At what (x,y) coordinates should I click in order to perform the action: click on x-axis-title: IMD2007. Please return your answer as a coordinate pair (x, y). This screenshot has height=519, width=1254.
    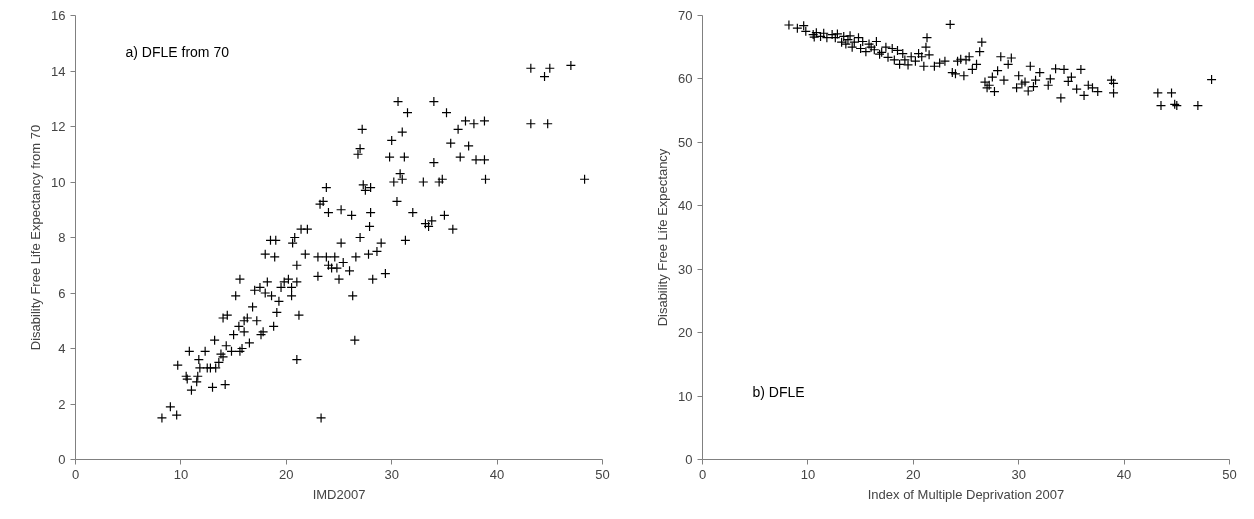
    Looking at the image, I should click on (339, 494).